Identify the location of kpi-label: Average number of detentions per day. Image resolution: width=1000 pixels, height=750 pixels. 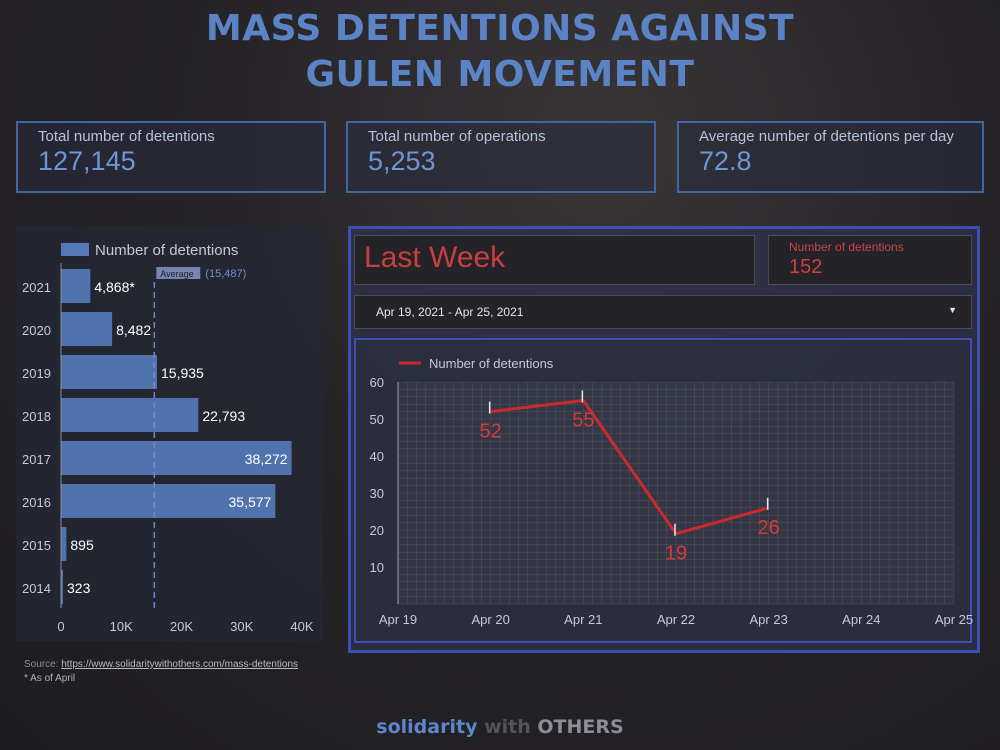
(826, 136).